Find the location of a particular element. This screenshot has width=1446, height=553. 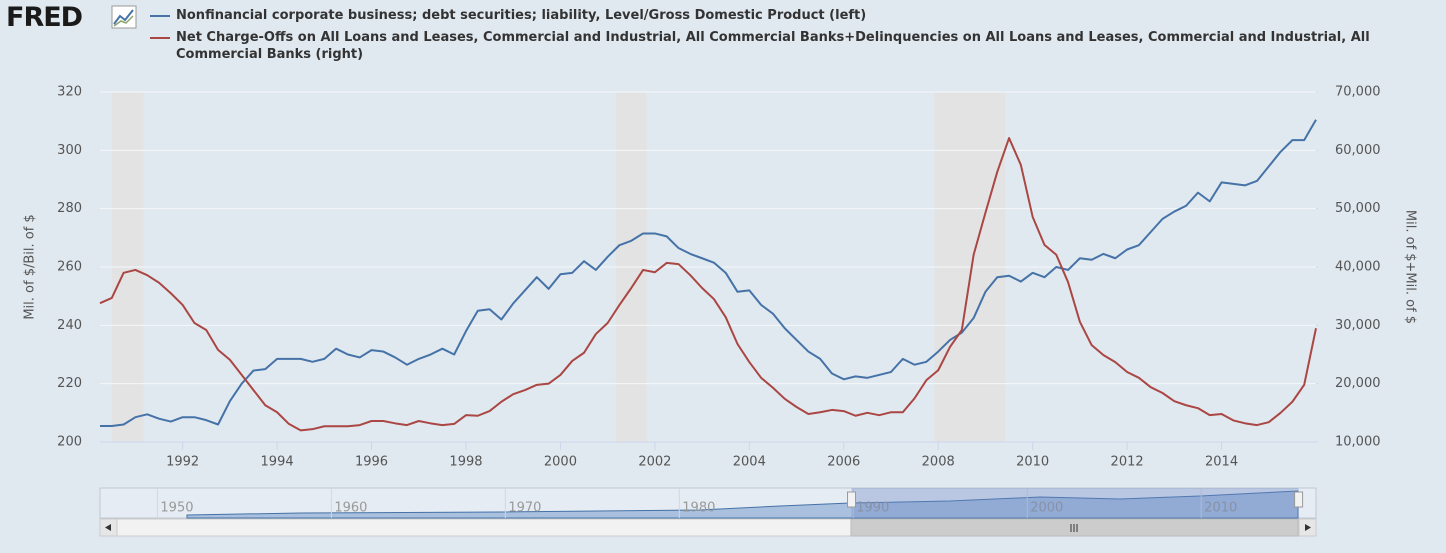

y2-tick-label: 60,000 is located at coordinates (1358, 150).